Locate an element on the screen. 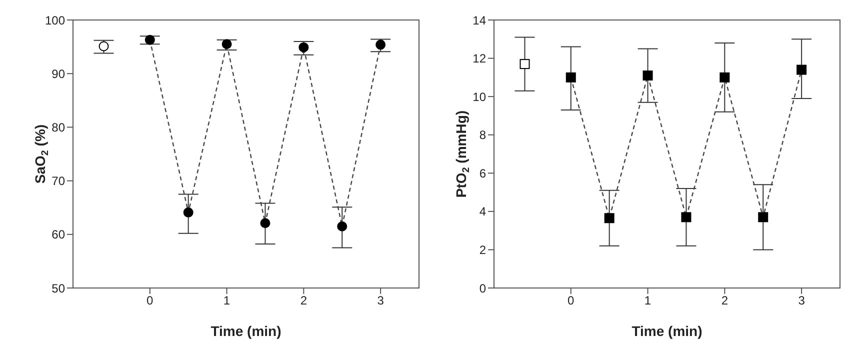 The image size is (858, 347). y-tick-label: 10 is located at coordinates (479, 97).